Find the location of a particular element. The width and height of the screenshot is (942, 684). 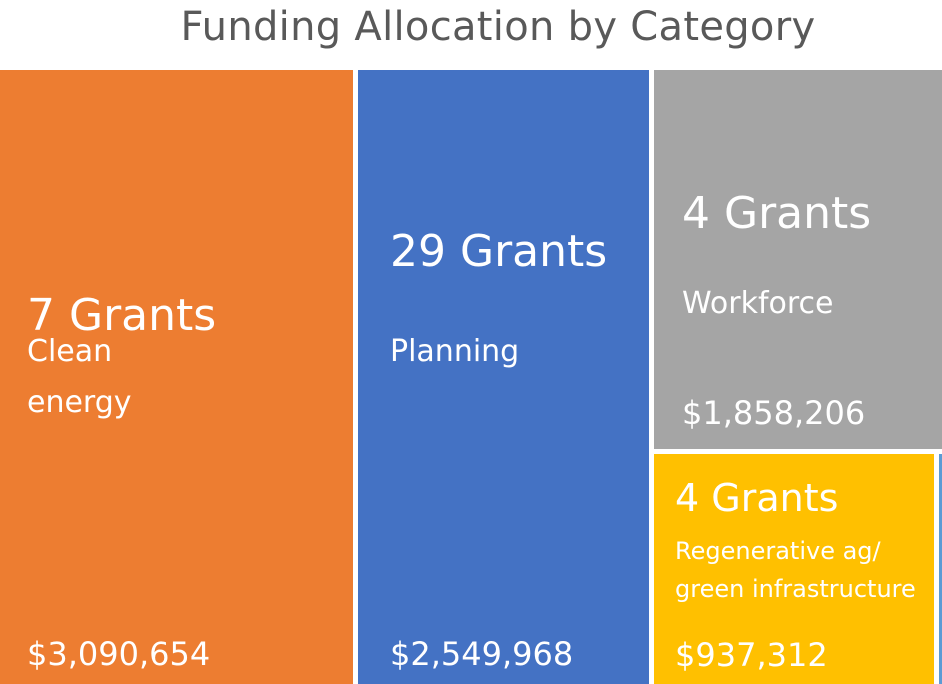

tile-category-label: green infrastructure is located at coordinates (795, 589).